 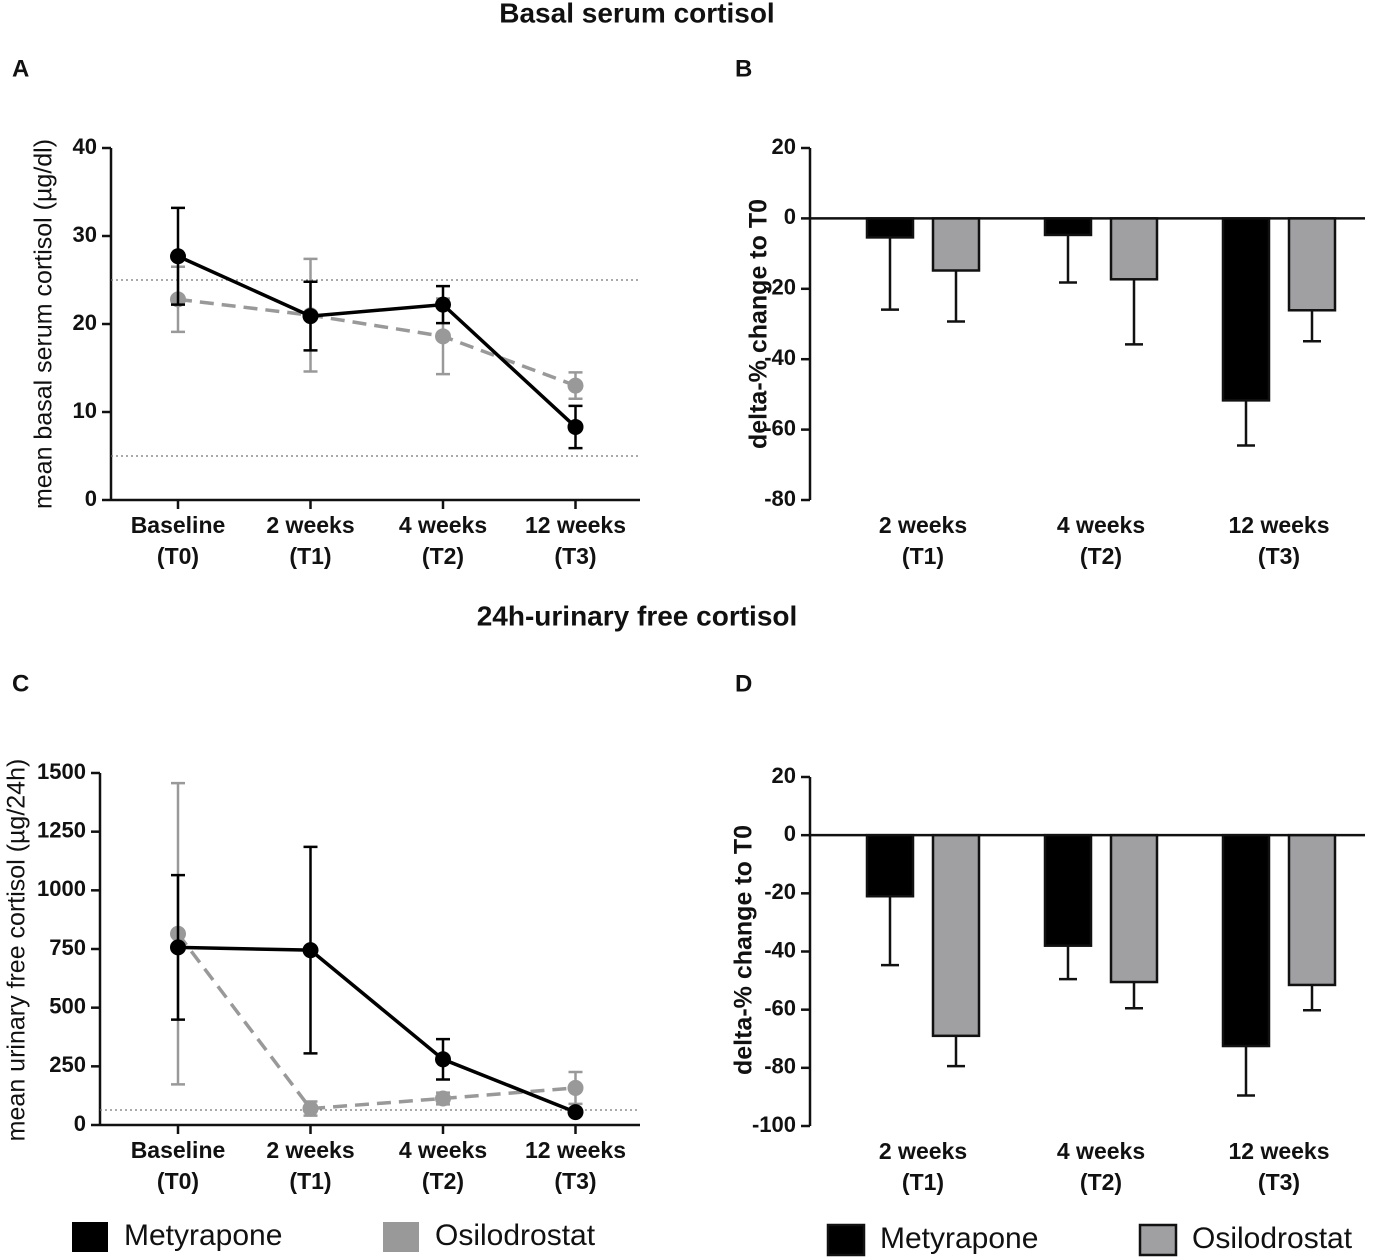 What do you see at coordinates (85, 146) in the screenshot?
I see `y-tick-label: 40` at bounding box center [85, 146].